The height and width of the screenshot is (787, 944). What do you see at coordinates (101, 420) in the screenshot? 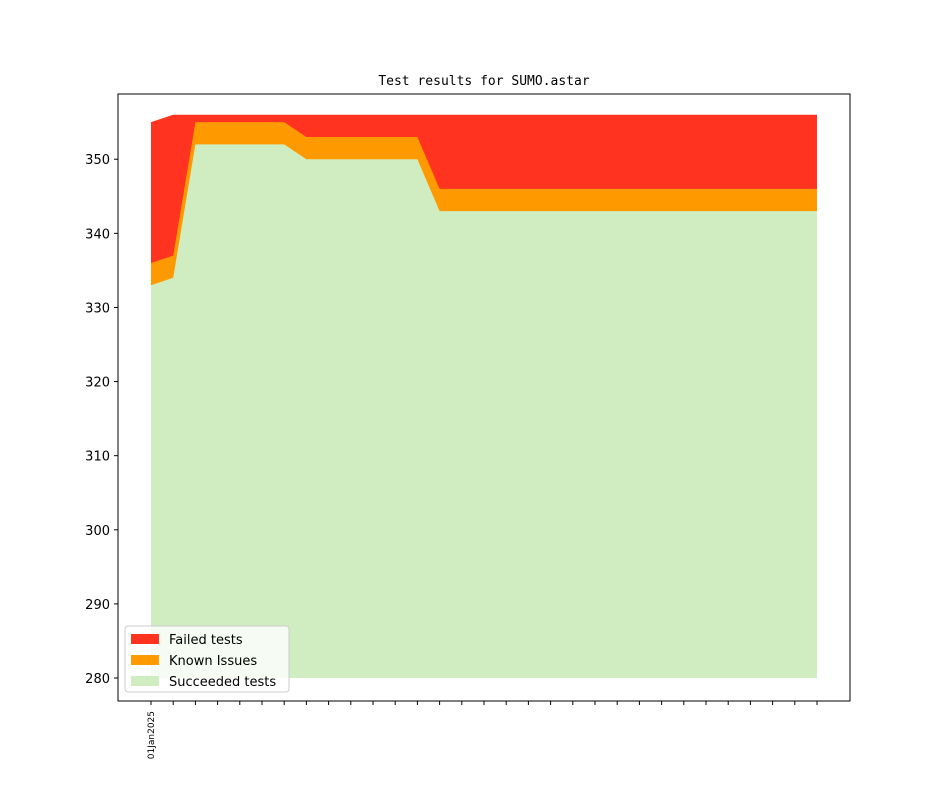
I see `y-axis: 280 290 300 310 320 330 340 350` at bounding box center [101, 420].